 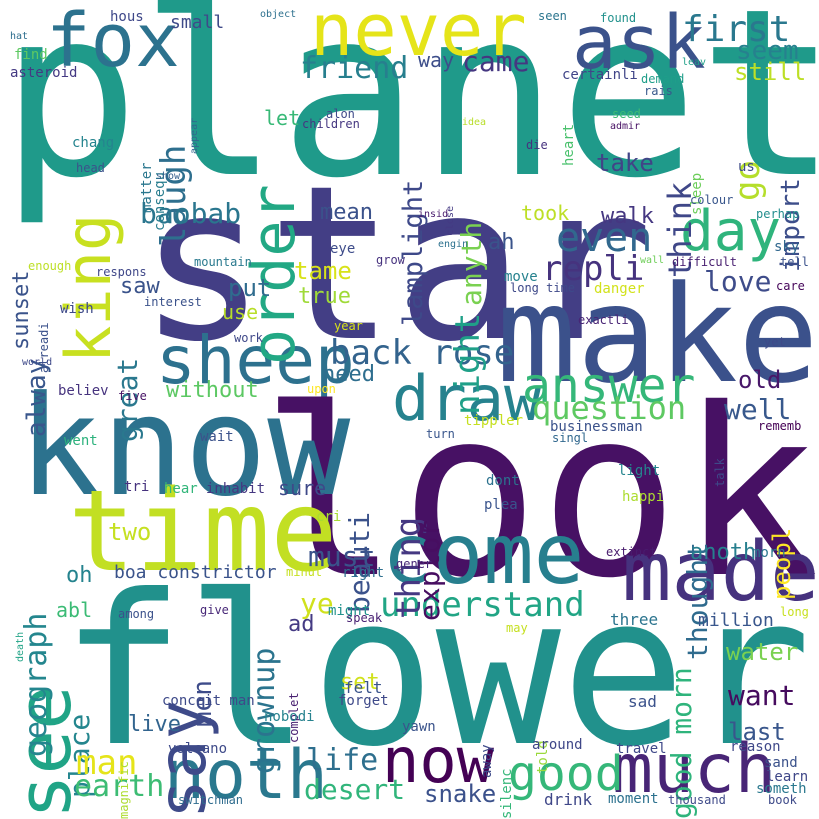 What do you see at coordinates (787, 777) in the screenshot?
I see `word-learn: learn` at bounding box center [787, 777].